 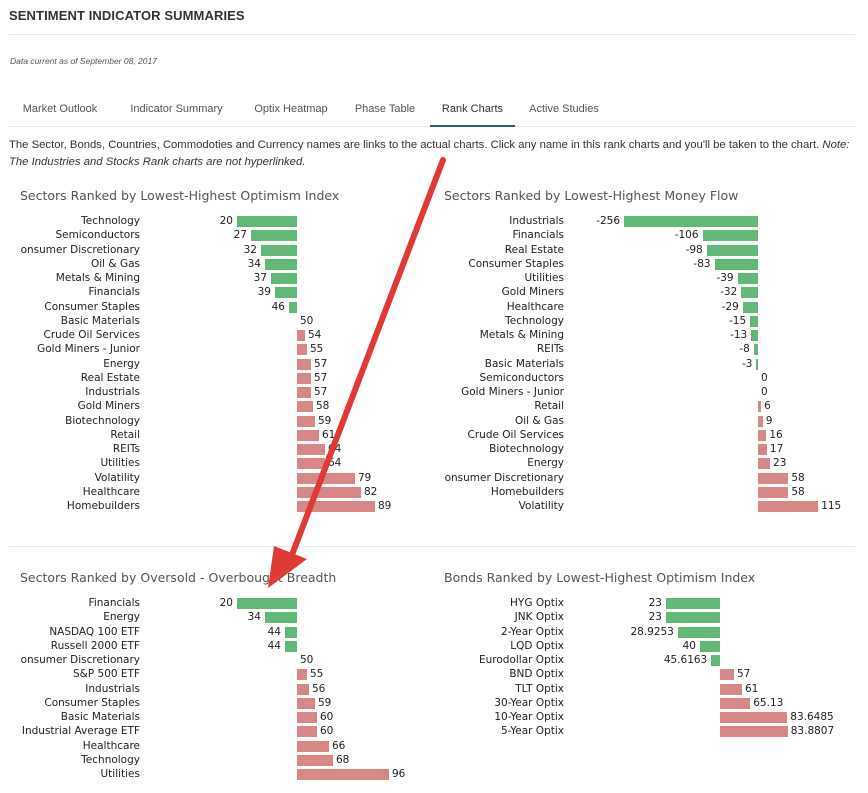 What do you see at coordinates (521, 660) in the screenshot?
I see `rank-label-eurodollar-optix: Eurodollar Optix` at bounding box center [521, 660].